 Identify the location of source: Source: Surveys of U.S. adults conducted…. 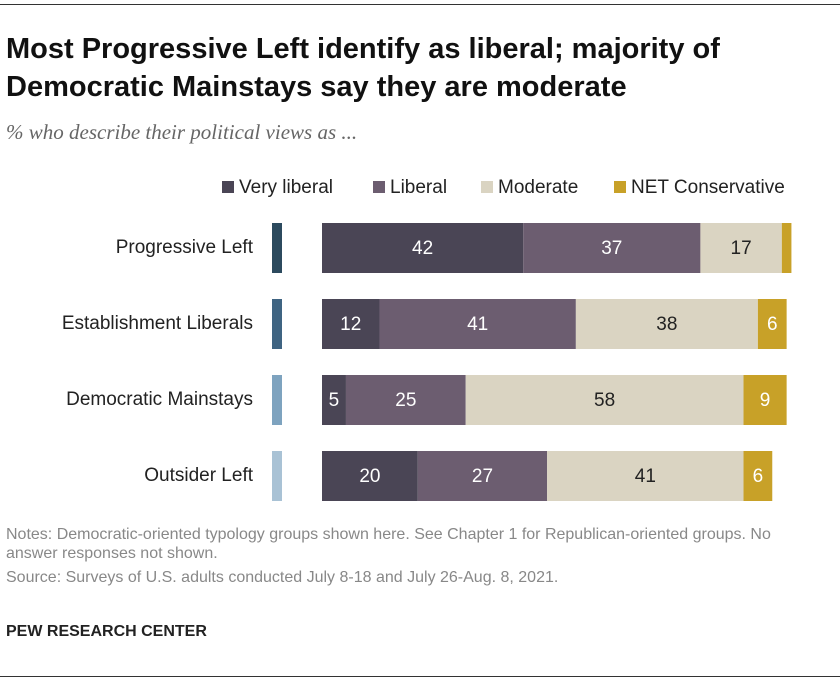
(282, 577).